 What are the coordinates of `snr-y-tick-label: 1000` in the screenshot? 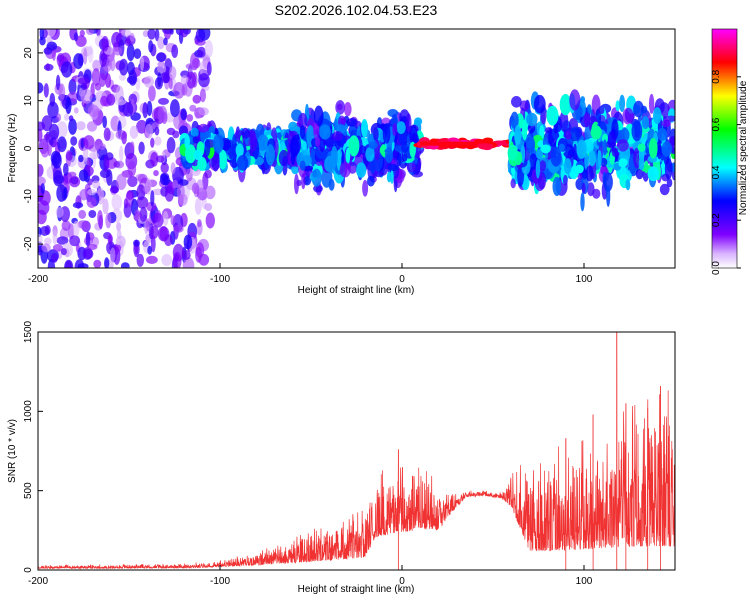 It's located at (28, 411).